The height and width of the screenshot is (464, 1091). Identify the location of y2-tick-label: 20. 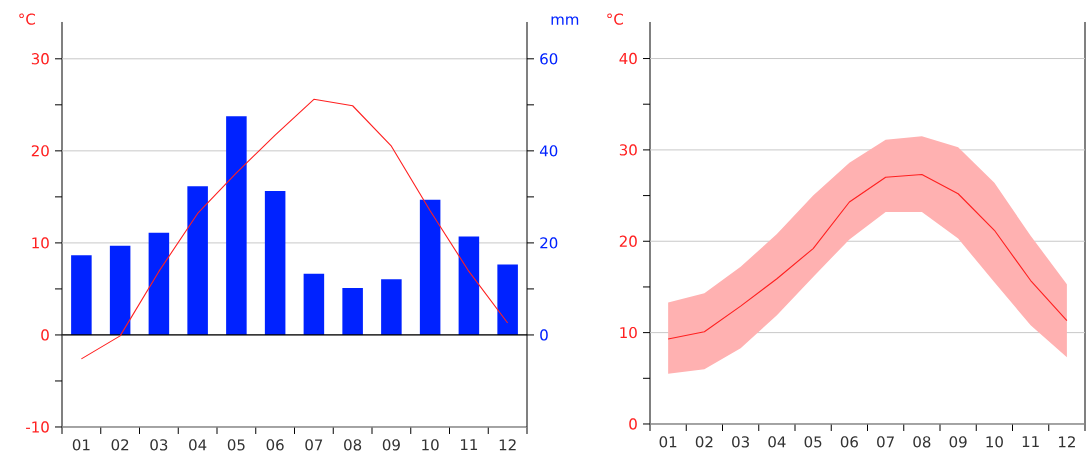
(549, 243).